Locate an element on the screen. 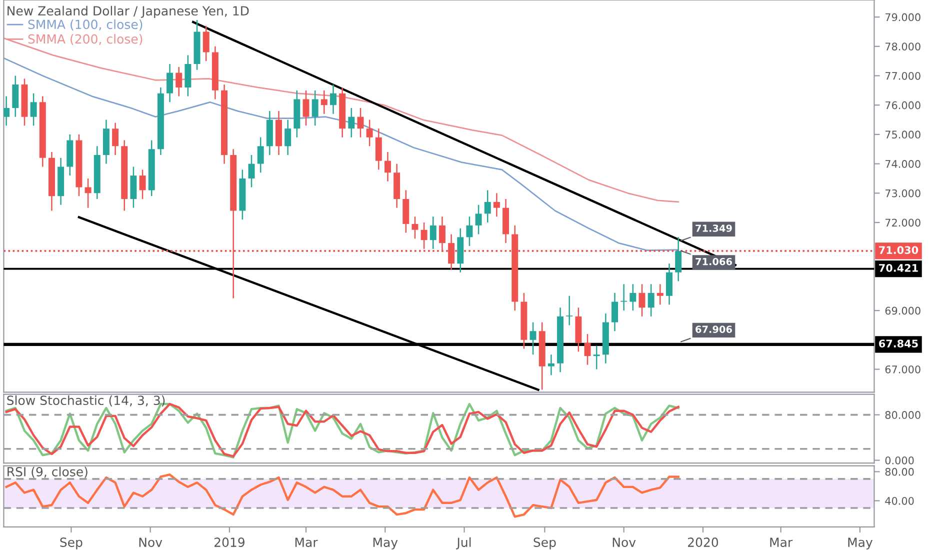 The height and width of the screenshot is (550, 932). y-tick-label: 80.000 is located at coordinates (902, 415).